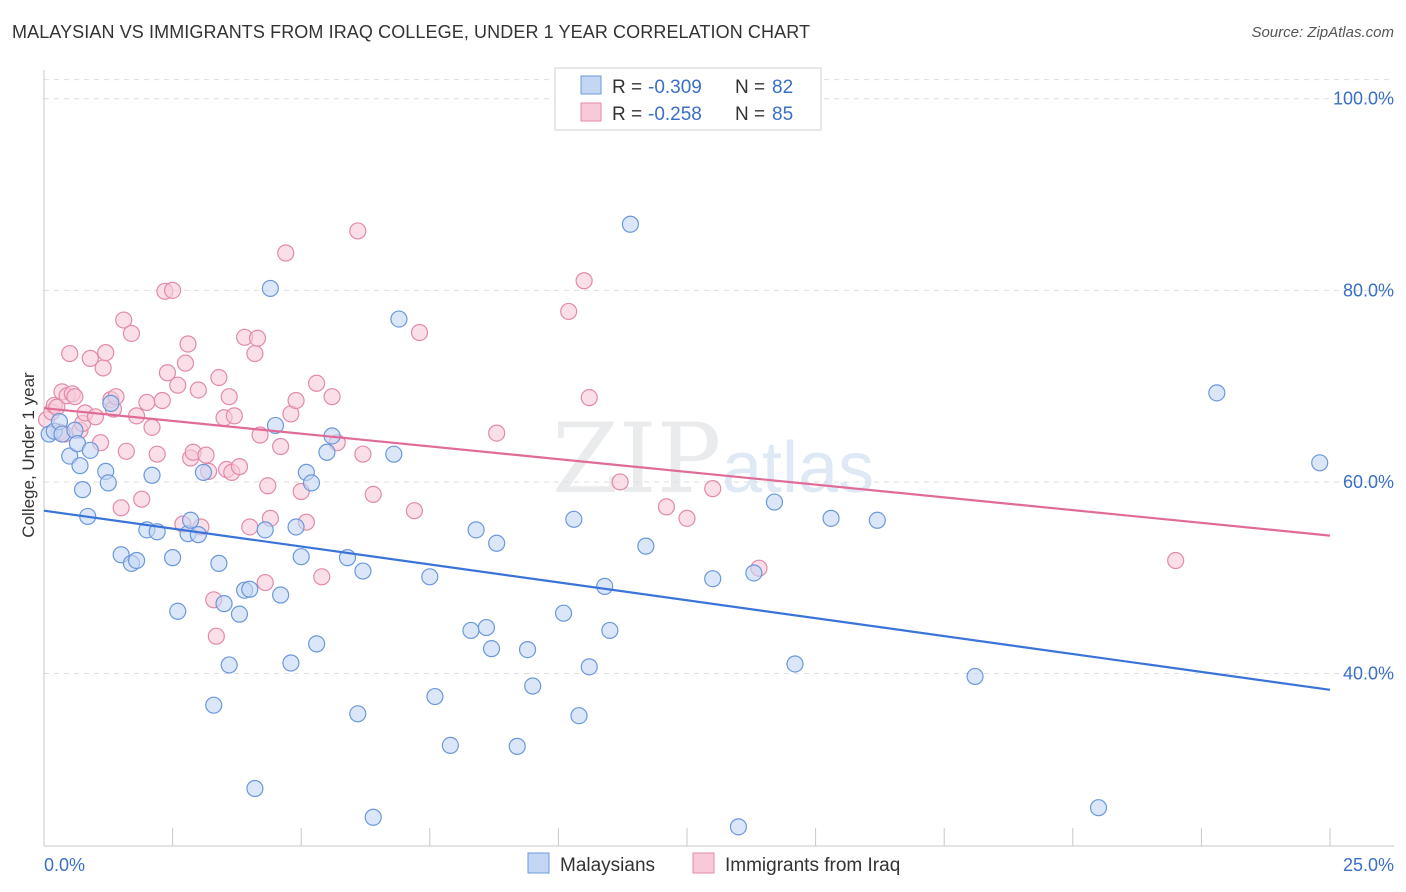 This screenshot has width=1406, height=892. I want to click on y-axis-title: College, Under 1 year, so click(28, 455).